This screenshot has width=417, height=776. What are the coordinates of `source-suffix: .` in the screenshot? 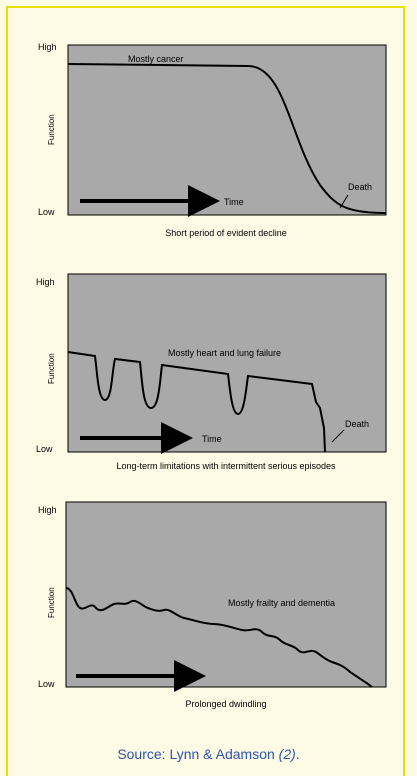 It's located at (297, 754).